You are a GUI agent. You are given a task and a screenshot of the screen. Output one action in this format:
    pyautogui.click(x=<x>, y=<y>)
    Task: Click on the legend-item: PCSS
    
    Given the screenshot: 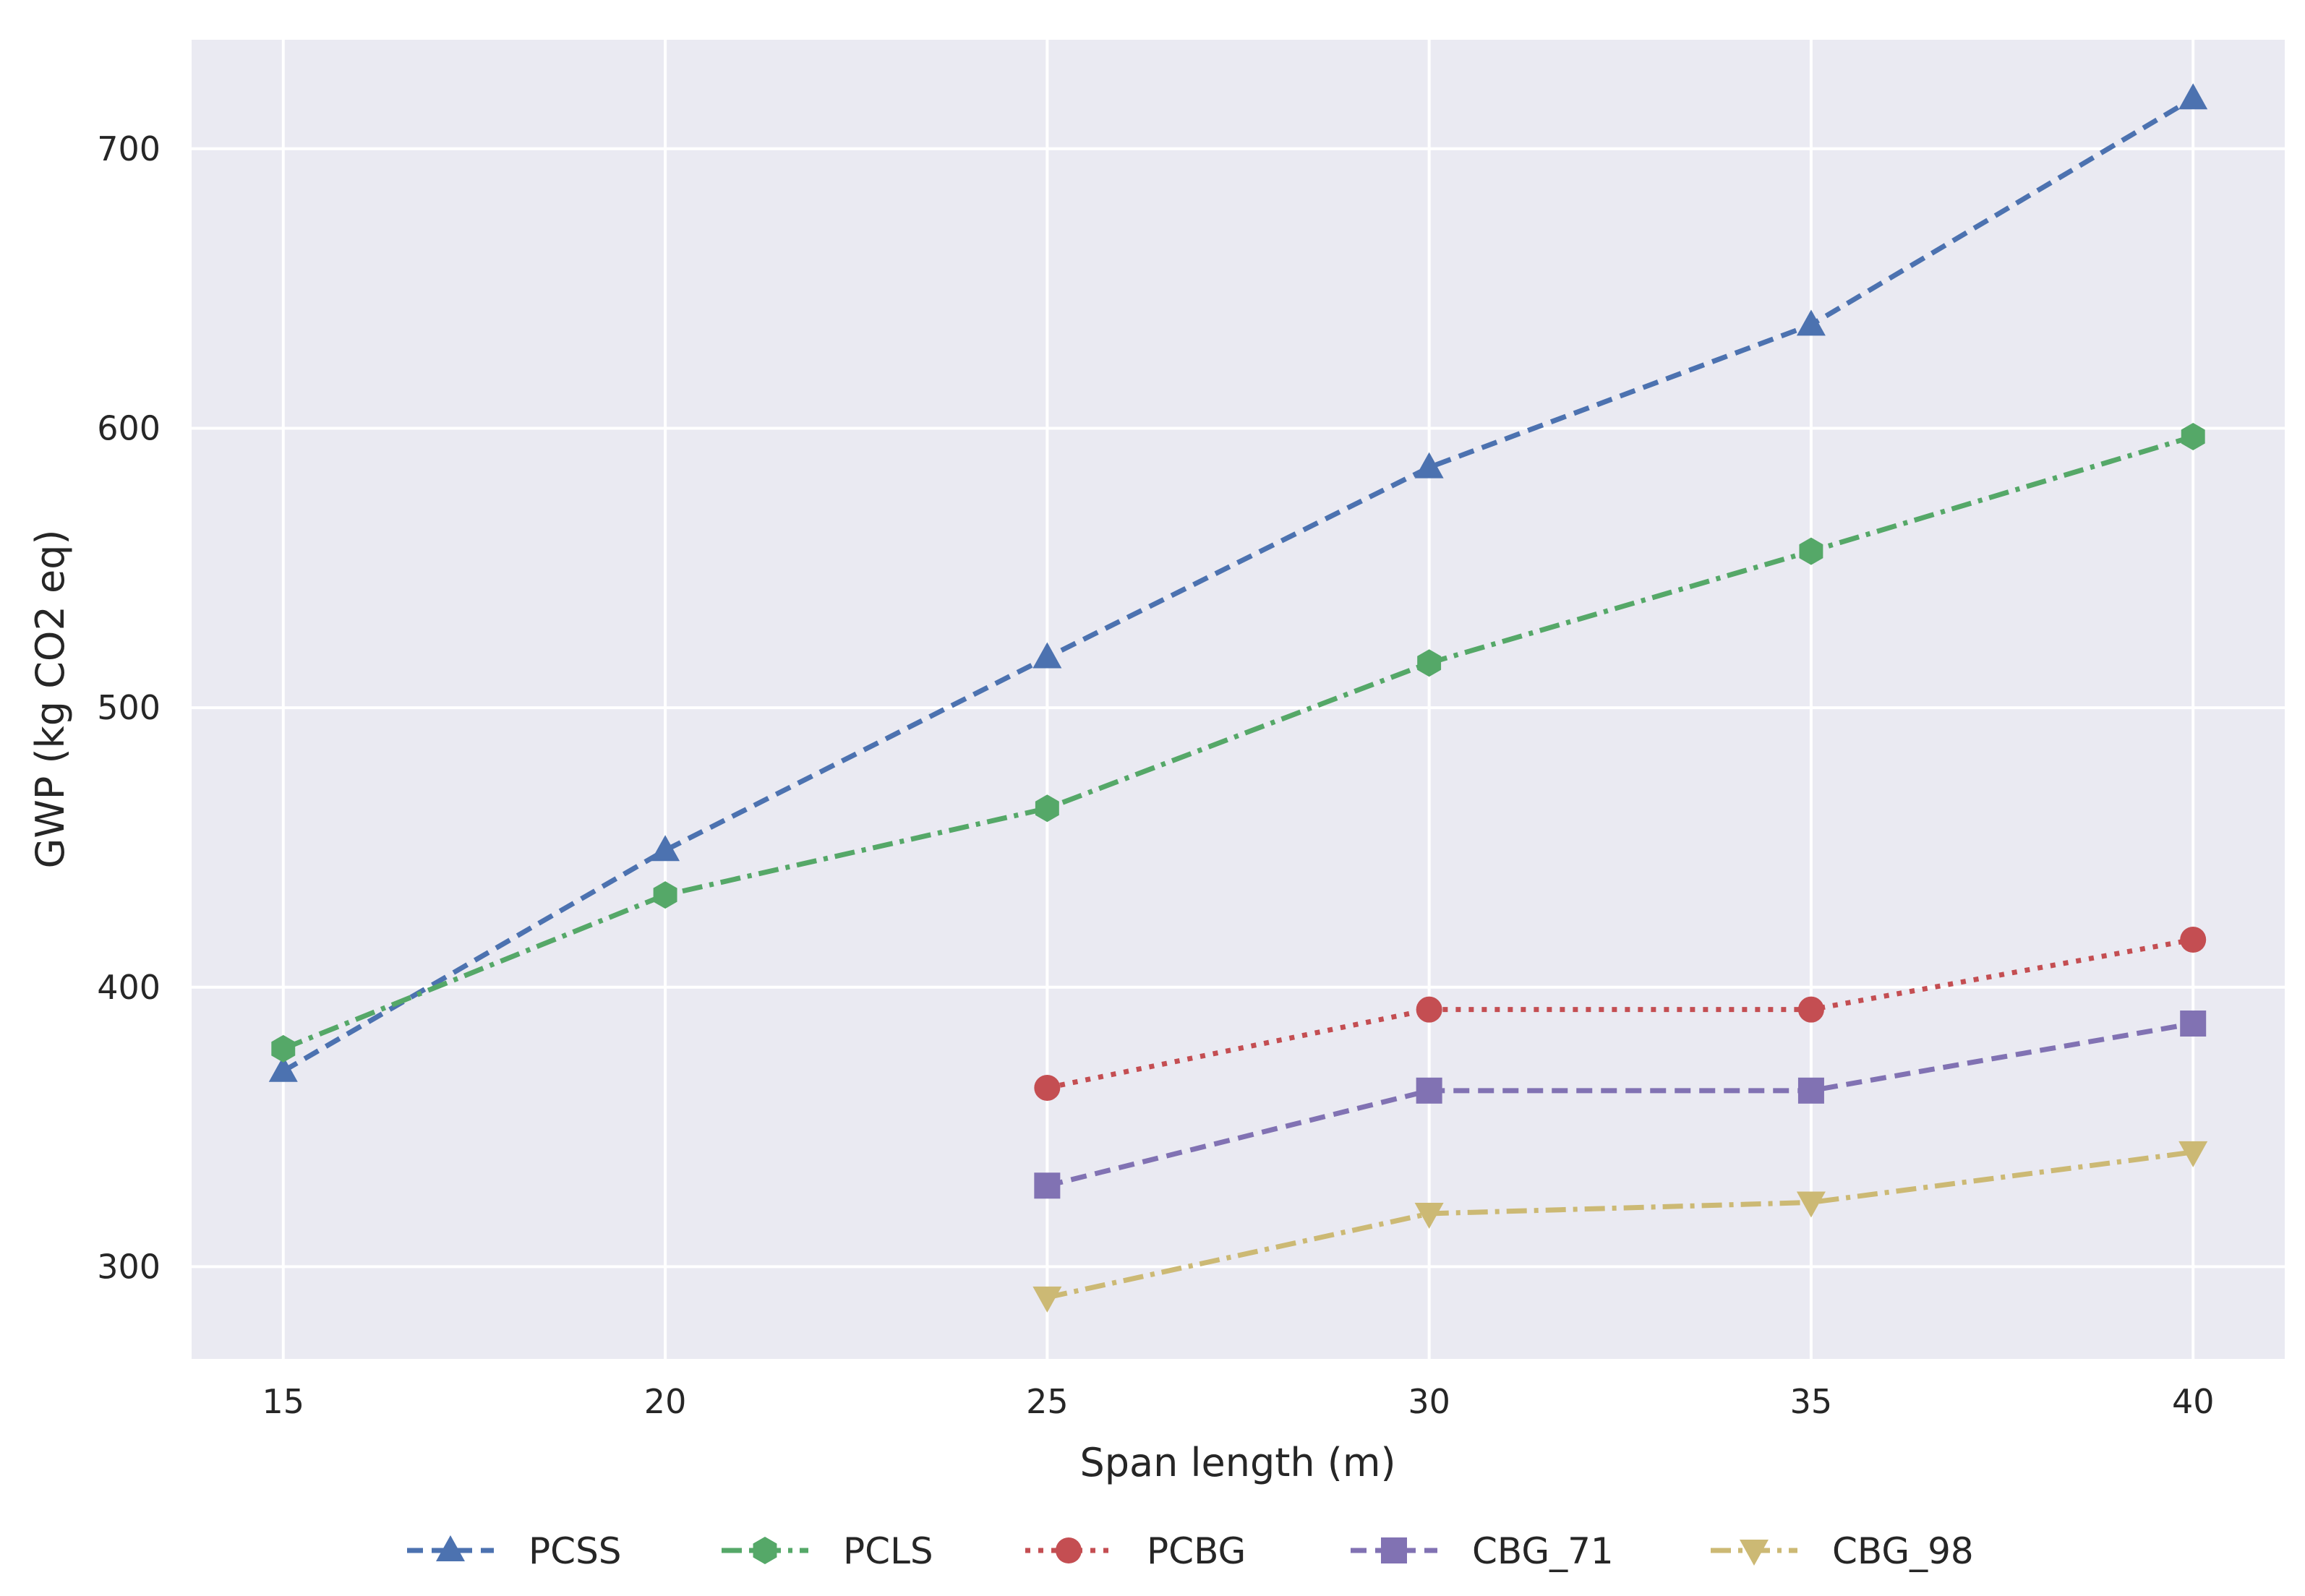 What is the action you would take?
    pyautogui.click(x=514, y=1551)
    